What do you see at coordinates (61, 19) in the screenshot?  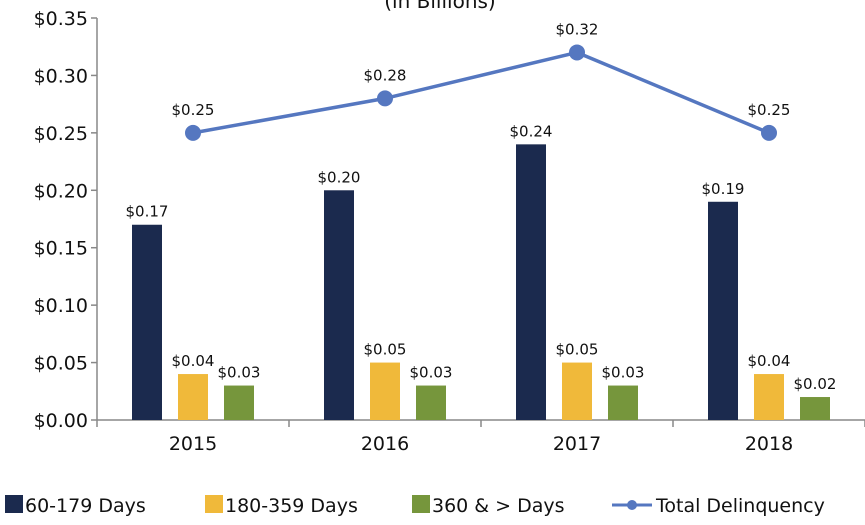 I see `y-tick-label: $0.35` at bounding box center [61, 19].